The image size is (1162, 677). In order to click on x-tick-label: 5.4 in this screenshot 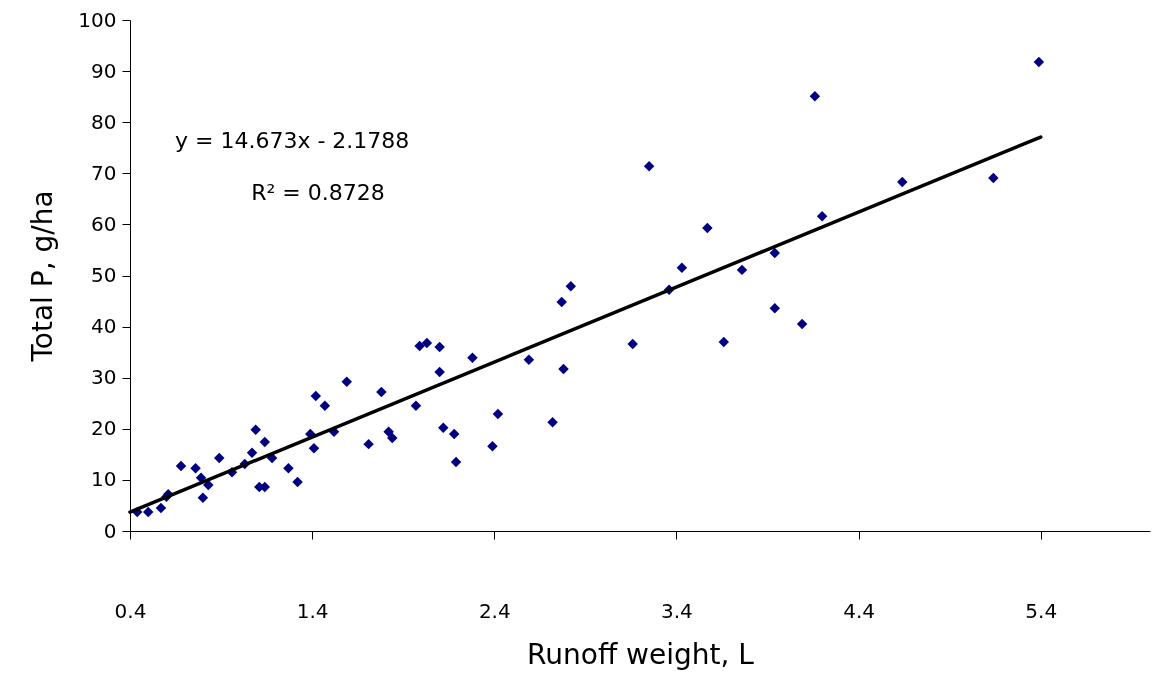, I will do `click(1041, 610)`.